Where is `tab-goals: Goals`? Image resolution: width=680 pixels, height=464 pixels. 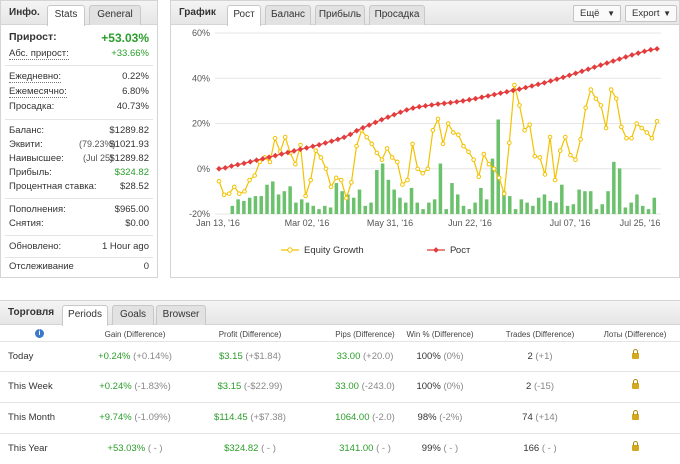 tab-goals: Goals is located at coordinates (133, 315).